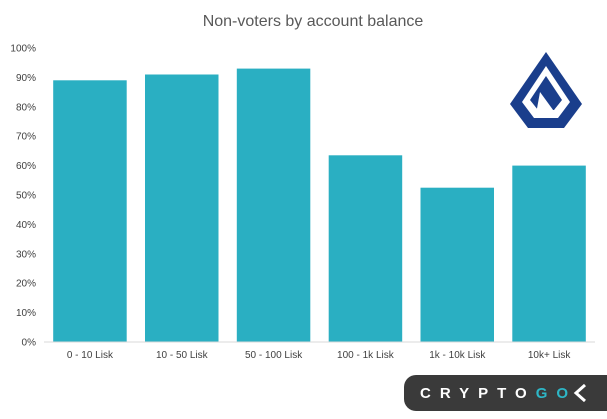 The image size is (607, 419). I want to click on y-tick-label: 90%, so click(26, 78).